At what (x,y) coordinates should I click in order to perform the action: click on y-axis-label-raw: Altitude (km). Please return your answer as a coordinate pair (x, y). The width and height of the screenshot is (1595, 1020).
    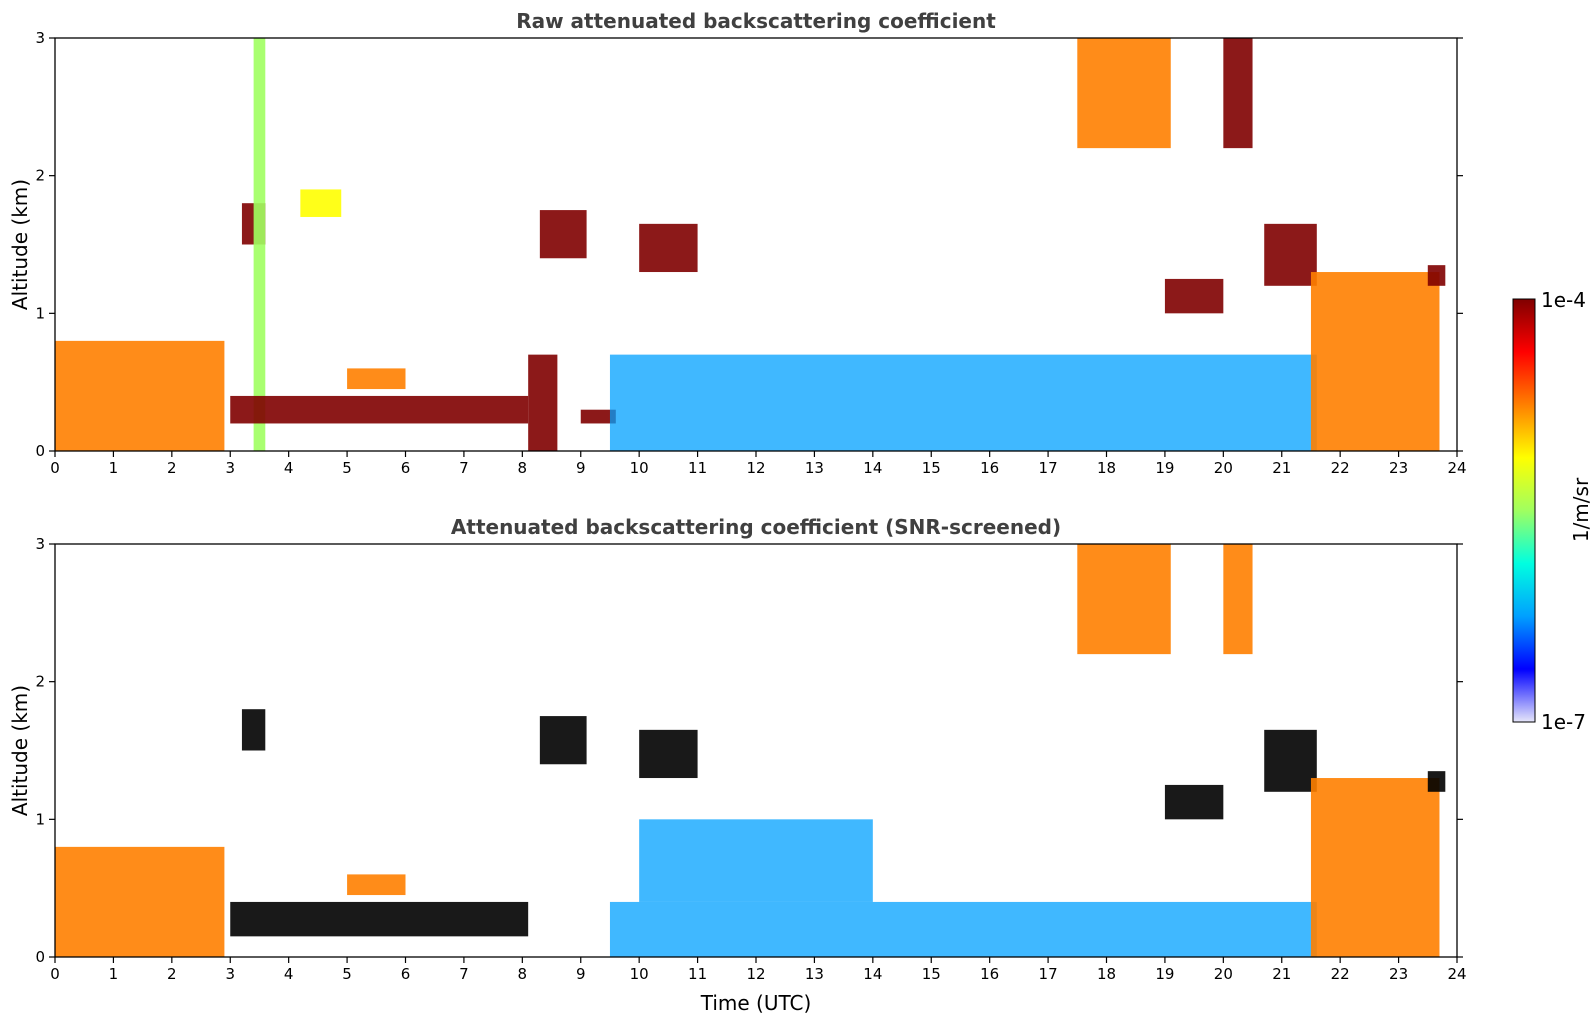
    Looking at the image, I should click on (20, 244).